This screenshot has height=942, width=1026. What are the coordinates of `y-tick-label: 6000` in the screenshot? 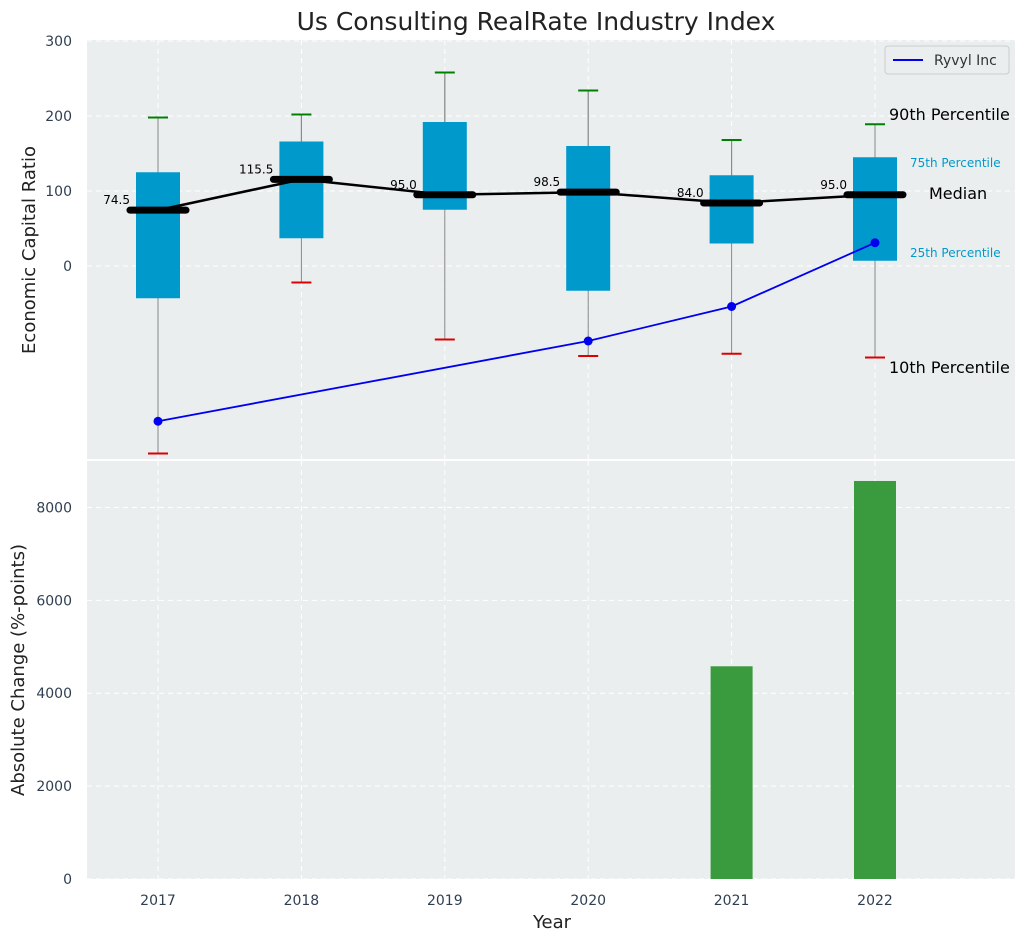 It's located at (54, 601).